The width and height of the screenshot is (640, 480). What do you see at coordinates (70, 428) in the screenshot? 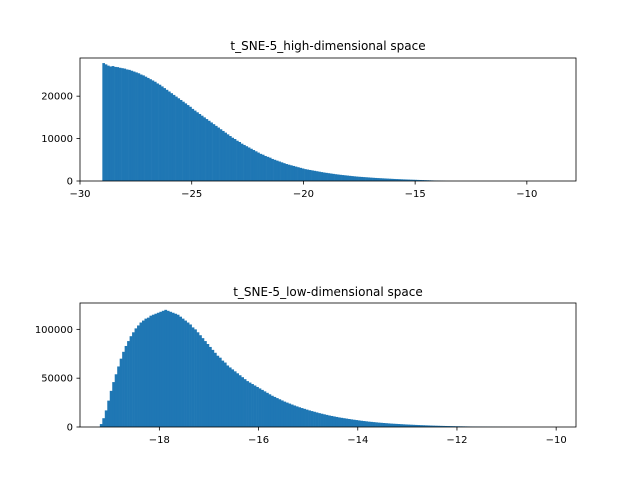
I see `y-tick-label: 0` at bounding box center [70, 428].